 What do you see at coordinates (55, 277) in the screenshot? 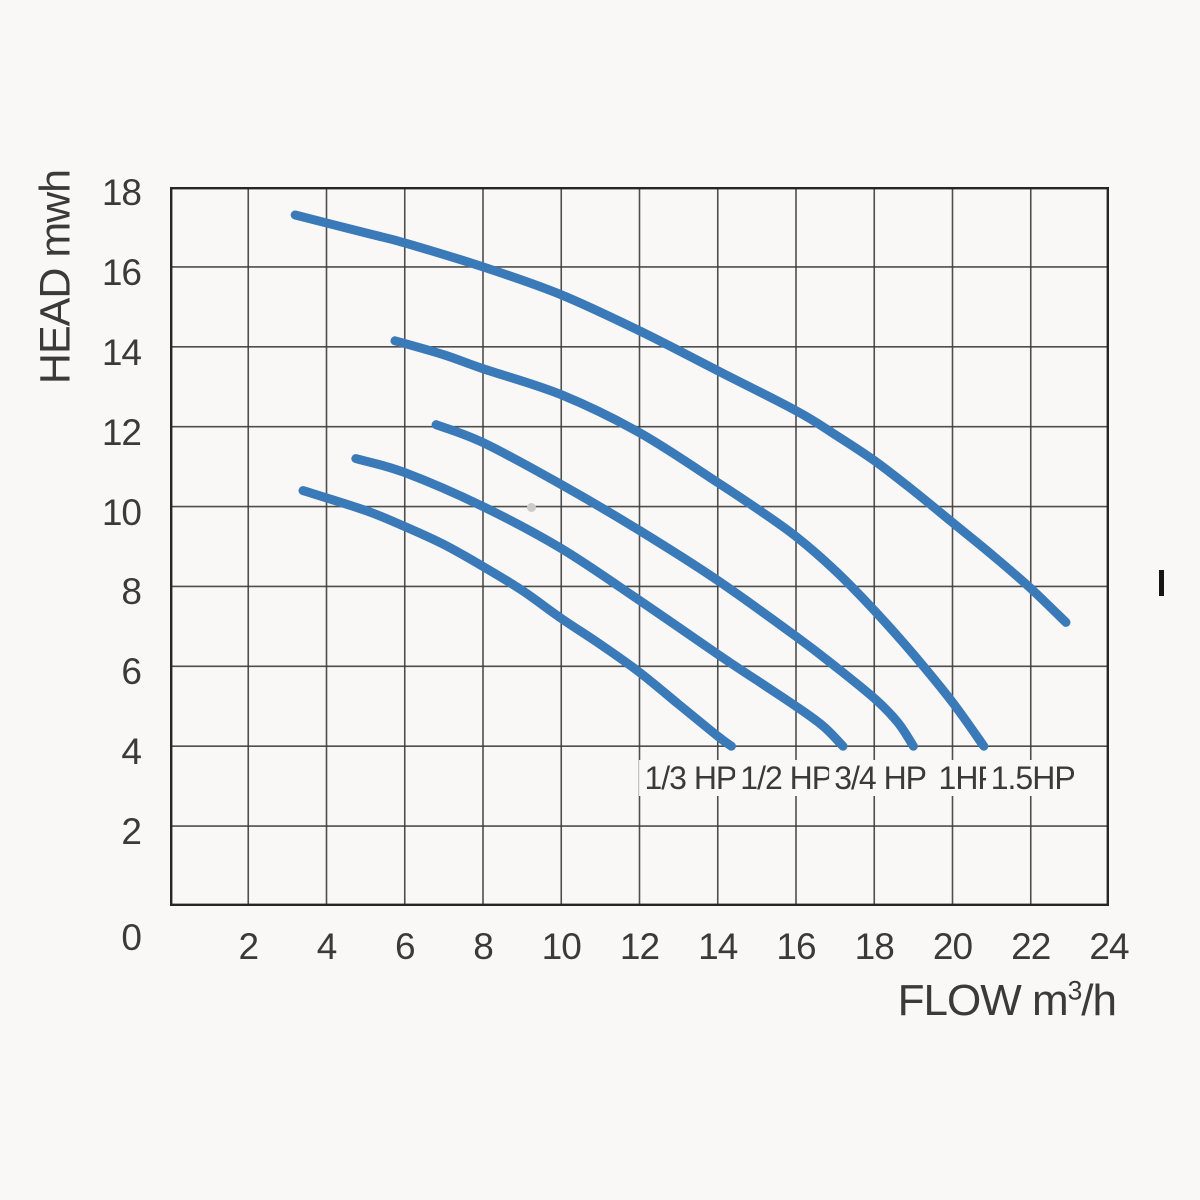
I see `y-axis-title: HEAD mwh` at bounding box center [55, 277].